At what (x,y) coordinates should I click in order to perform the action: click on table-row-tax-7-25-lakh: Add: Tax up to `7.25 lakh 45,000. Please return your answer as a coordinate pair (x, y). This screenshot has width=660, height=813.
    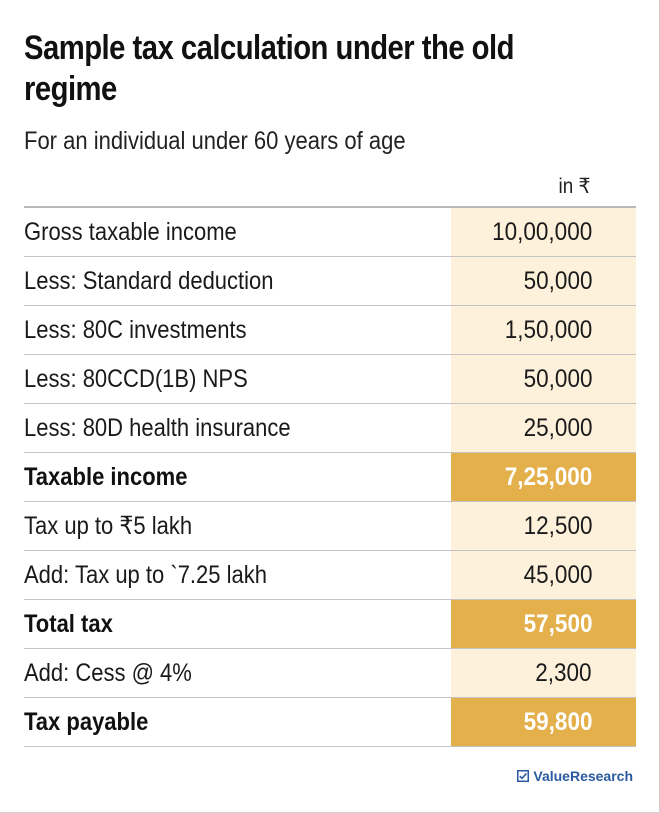
    Looking at the image, I should click on (330, 575).